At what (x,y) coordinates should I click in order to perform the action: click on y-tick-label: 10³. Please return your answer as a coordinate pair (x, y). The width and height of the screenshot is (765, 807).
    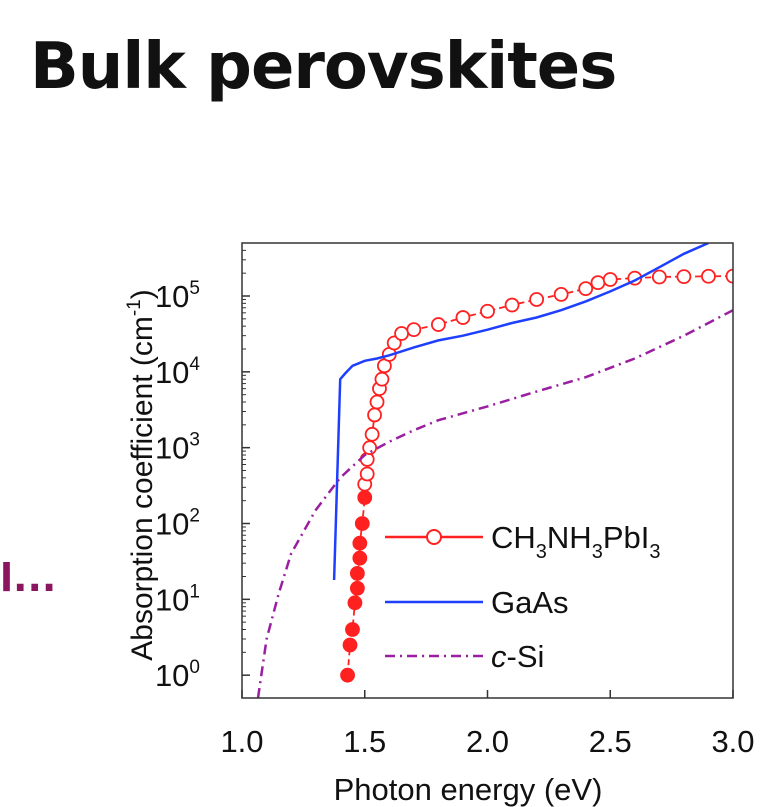
    Looking at the image, I should click on (177, 448).